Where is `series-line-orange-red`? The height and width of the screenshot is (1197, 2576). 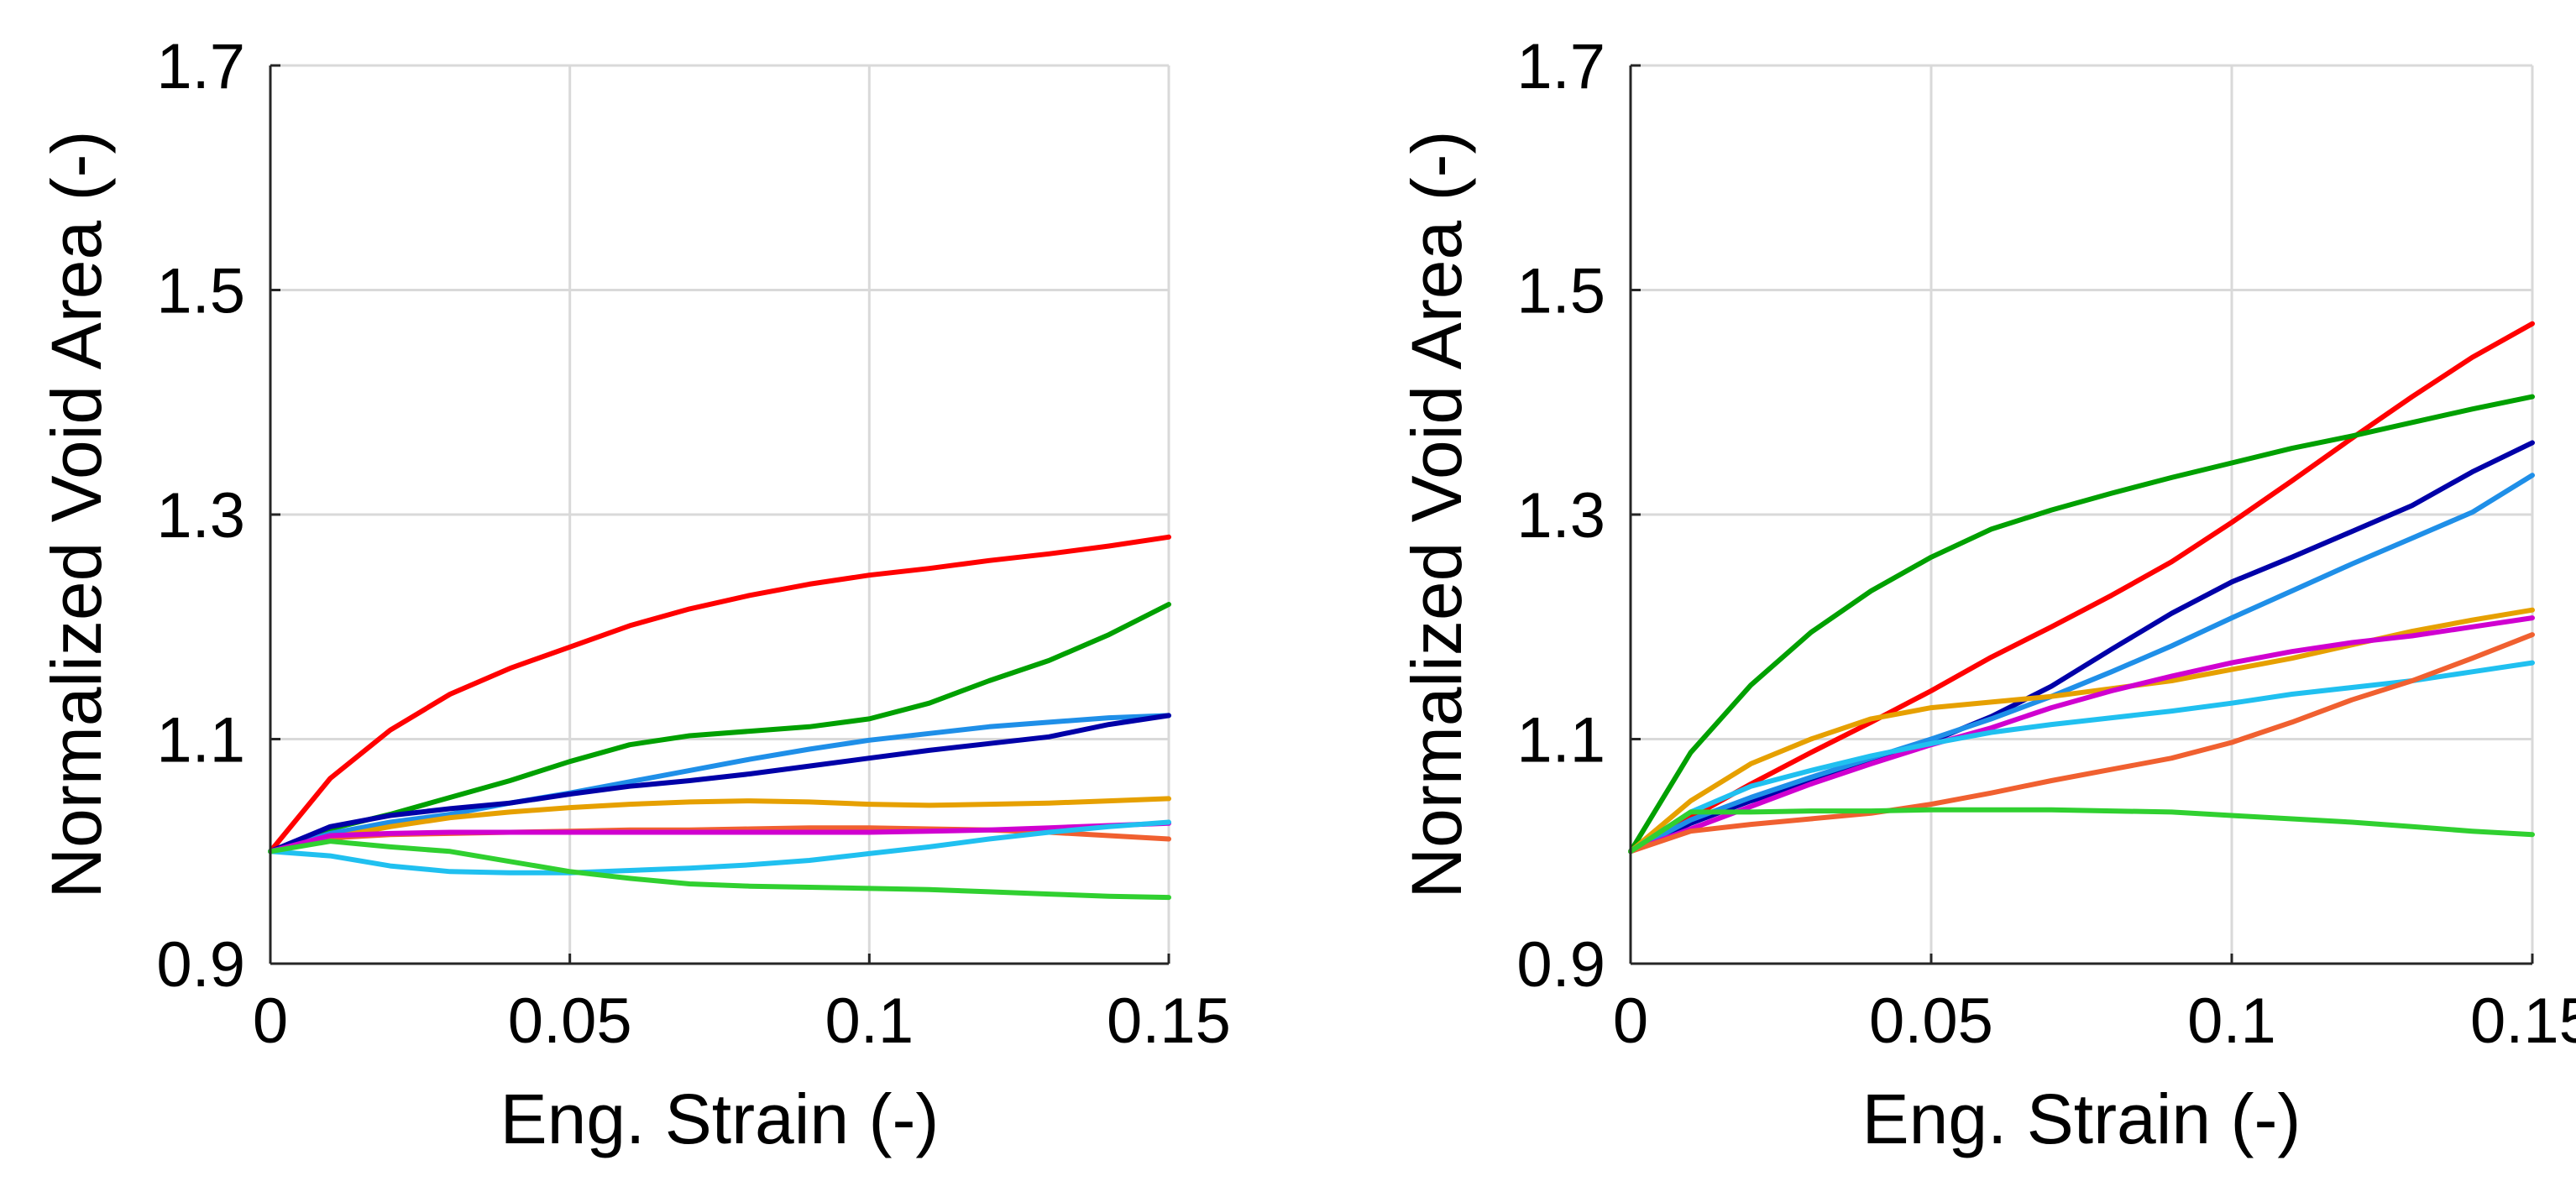
series-line-orange-red is located at coordinates (2081, 744).